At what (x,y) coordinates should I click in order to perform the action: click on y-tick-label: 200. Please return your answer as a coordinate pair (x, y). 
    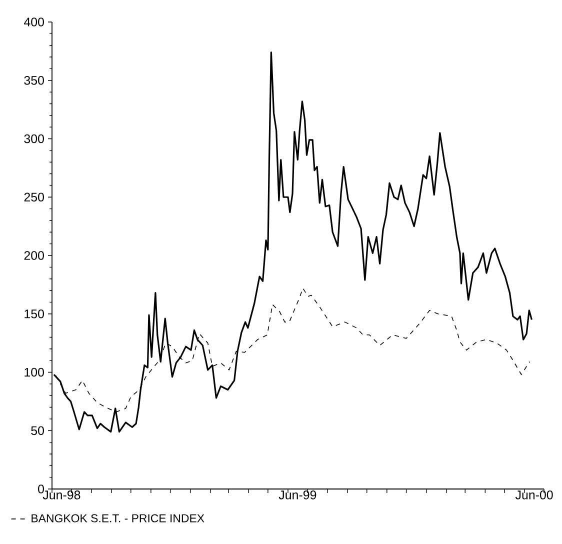
    Looking at the image, I should click on (34, 255).